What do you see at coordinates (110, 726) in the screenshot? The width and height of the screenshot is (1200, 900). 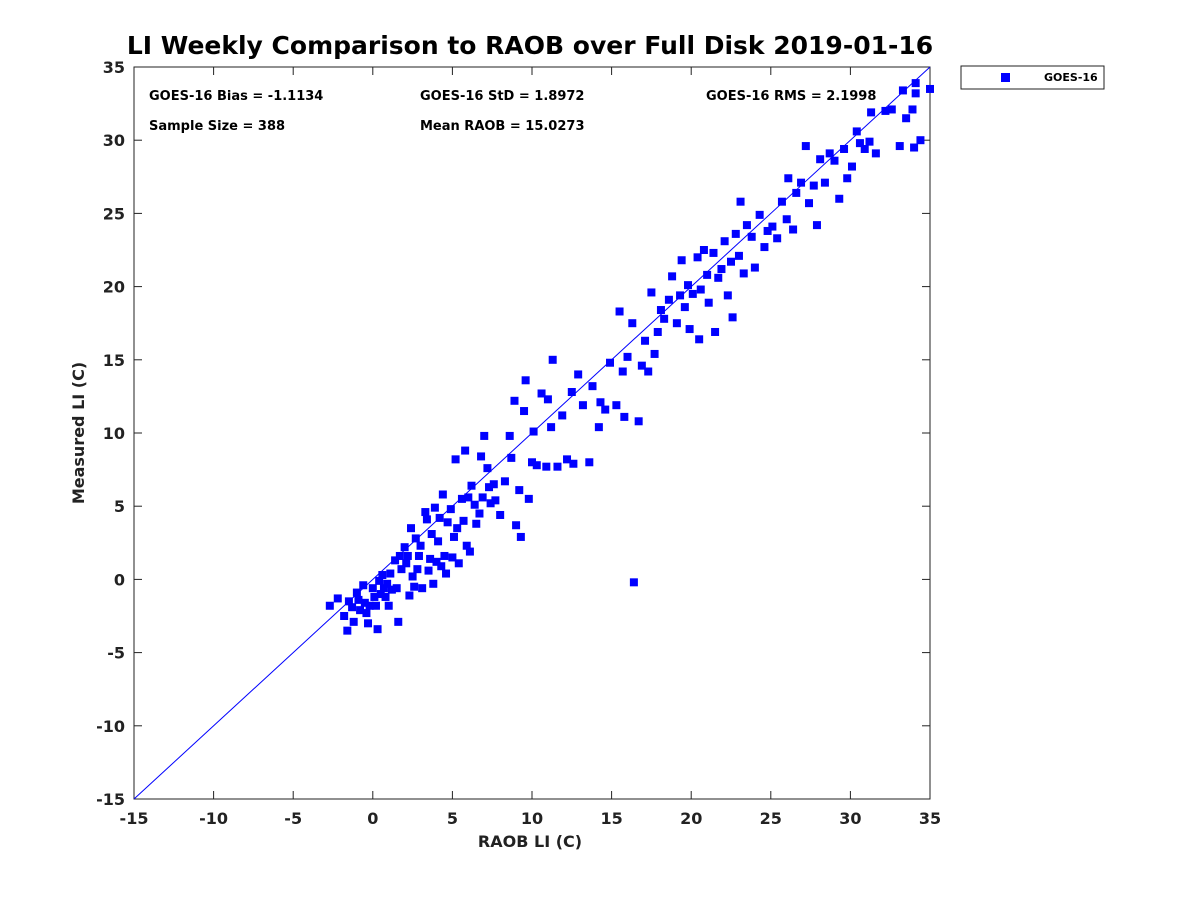 I see `y-tick-label: -10` at bounding box center [110, 726].